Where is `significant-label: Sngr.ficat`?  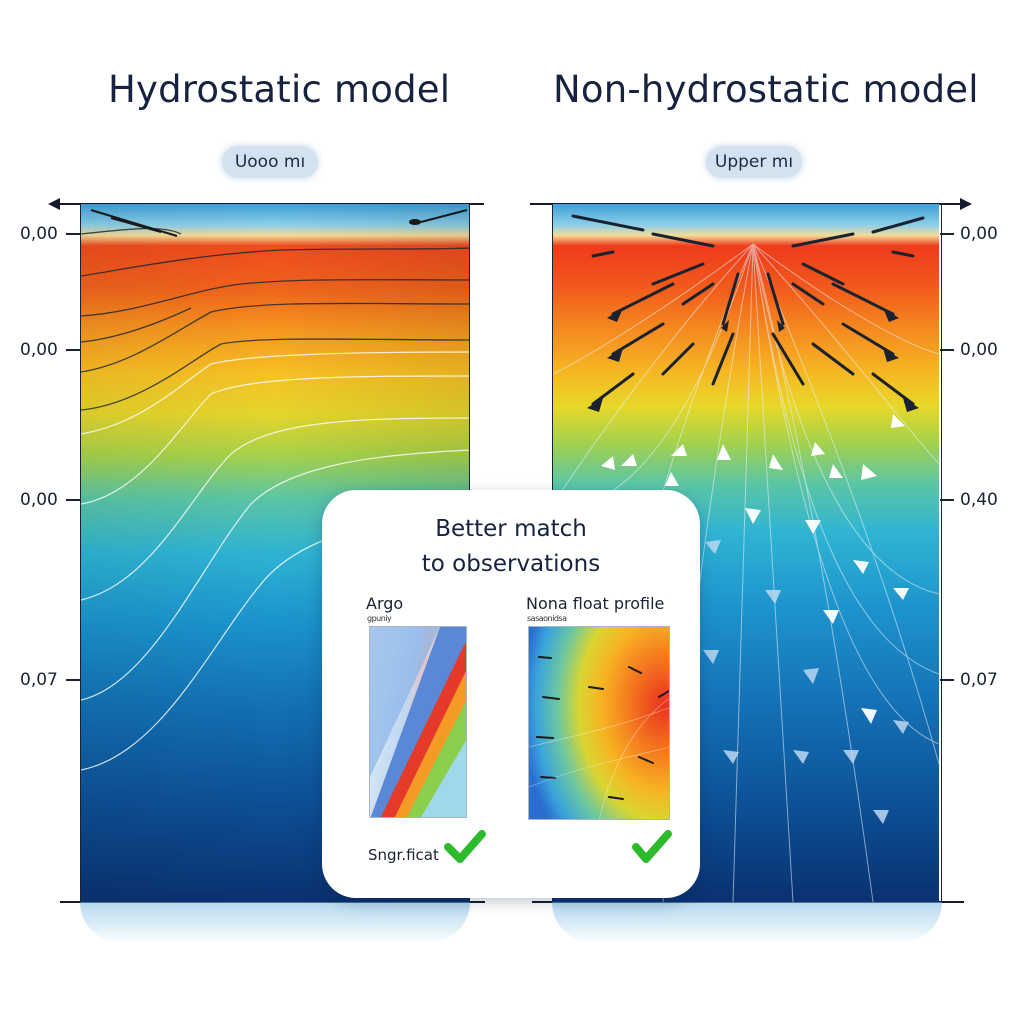 significant-label: Sngr.ficat is located at coordinates (403, 855).